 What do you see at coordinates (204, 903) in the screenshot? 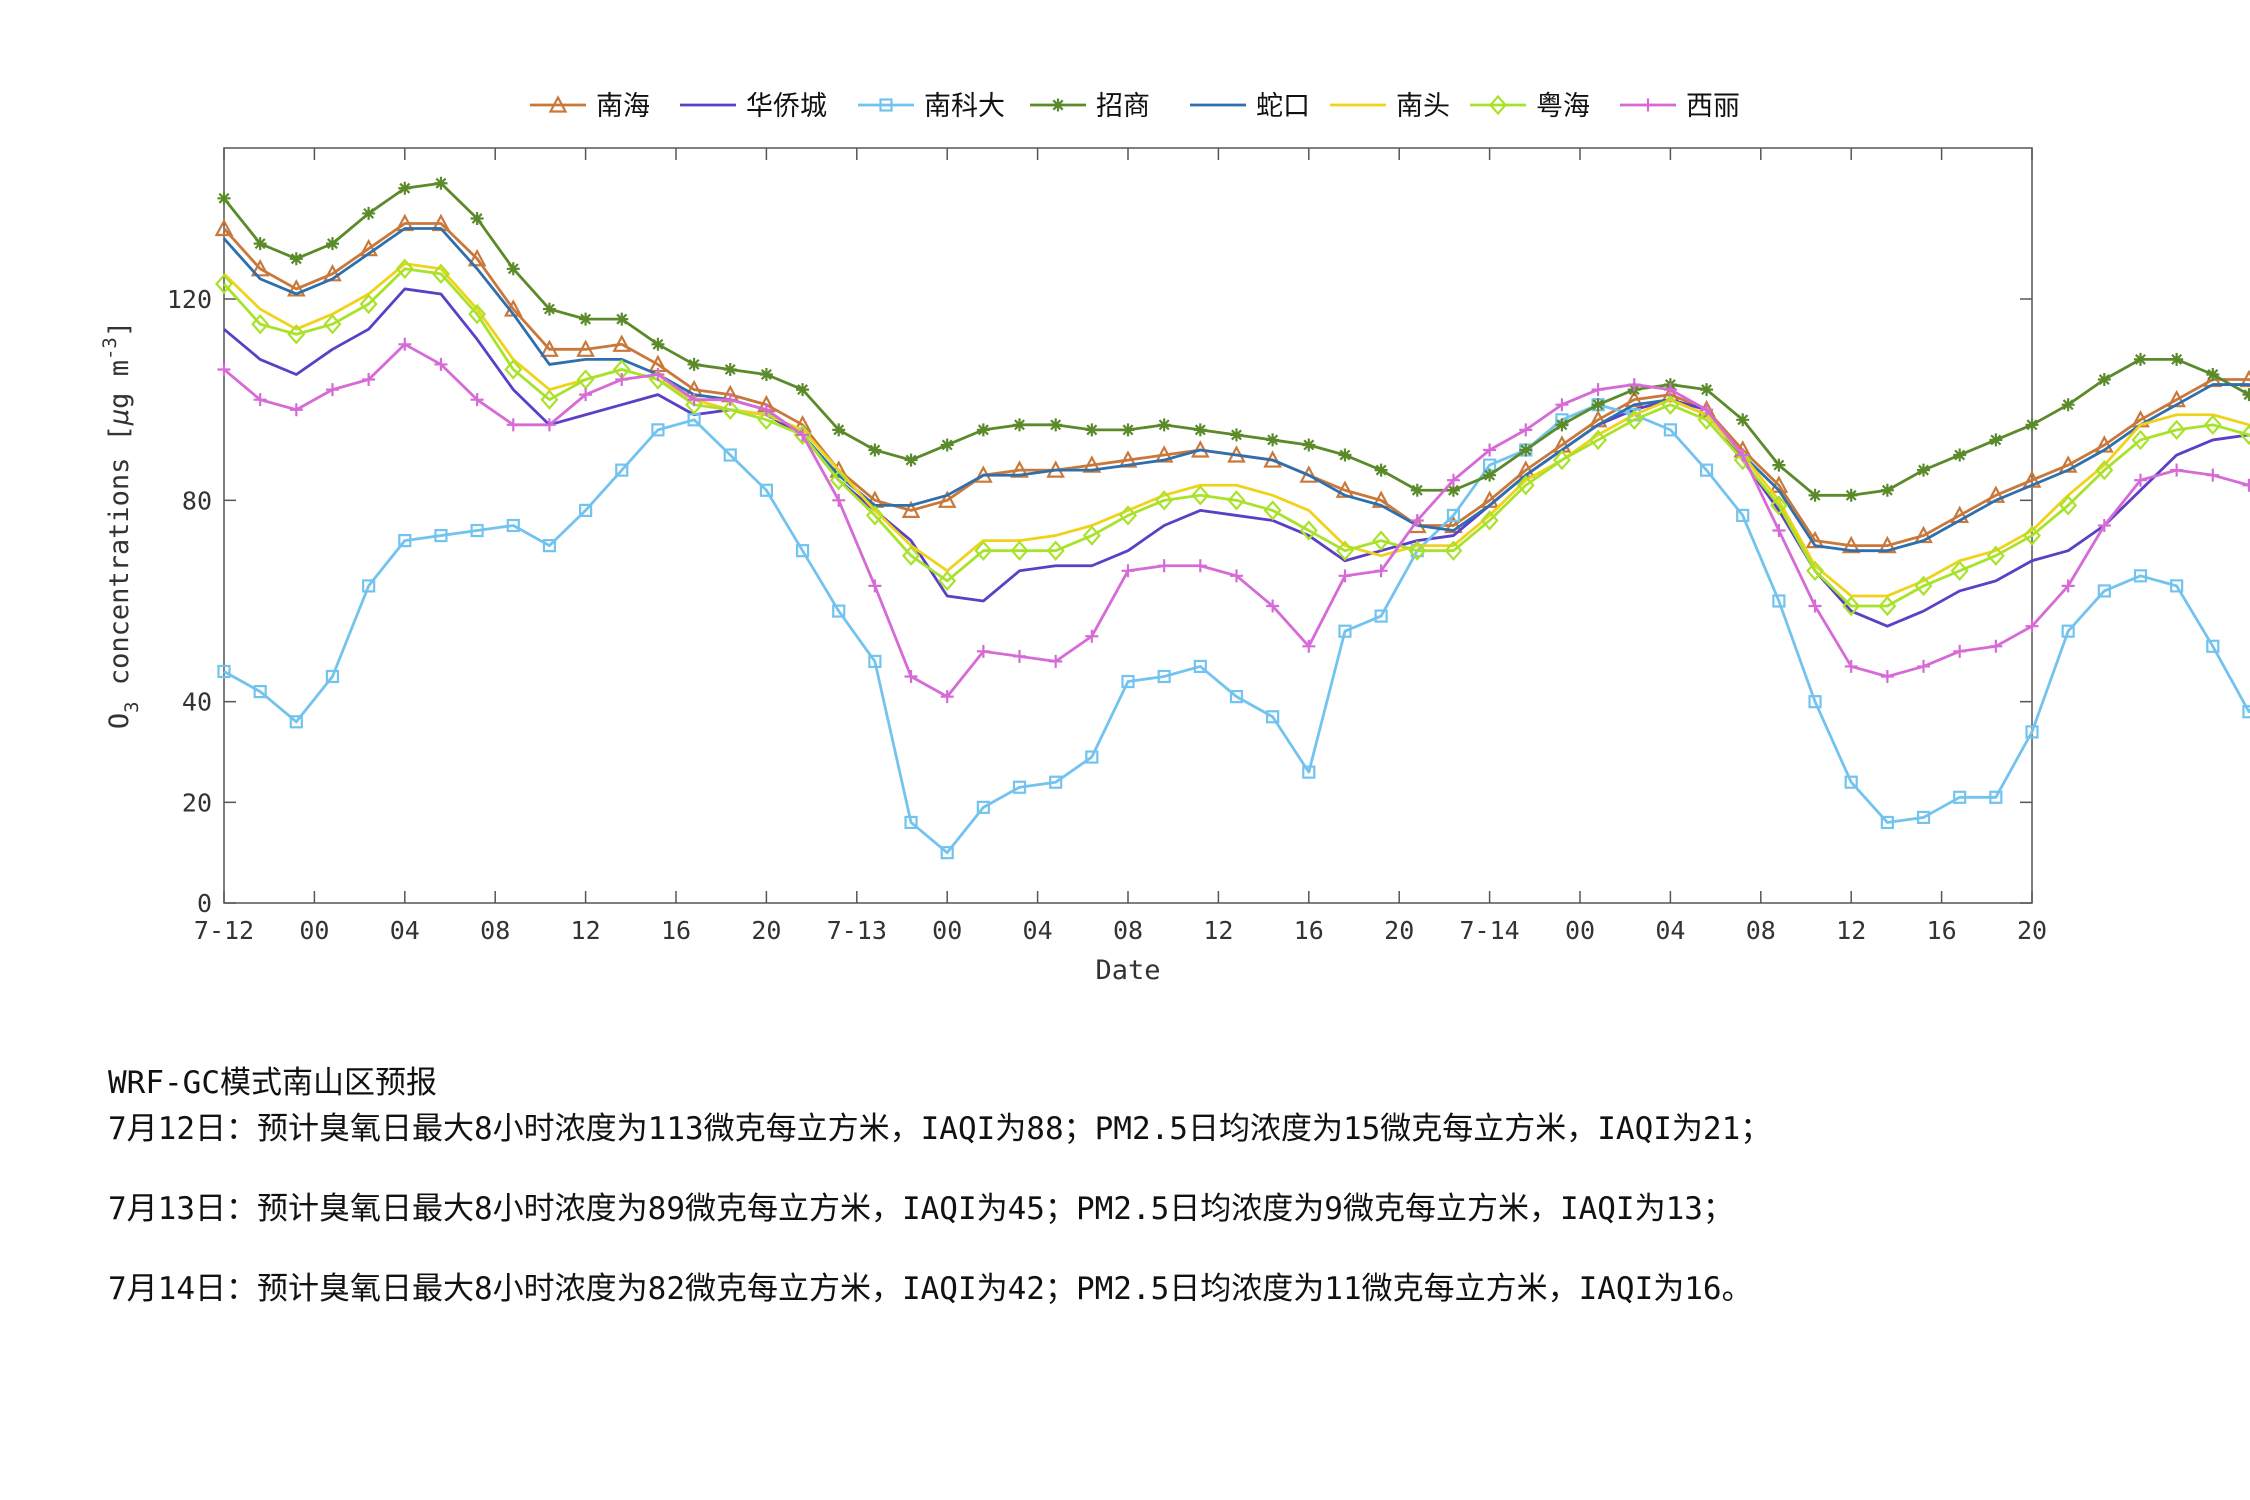
I see `y-tick-label: 0` at bounding box center [204, 903].